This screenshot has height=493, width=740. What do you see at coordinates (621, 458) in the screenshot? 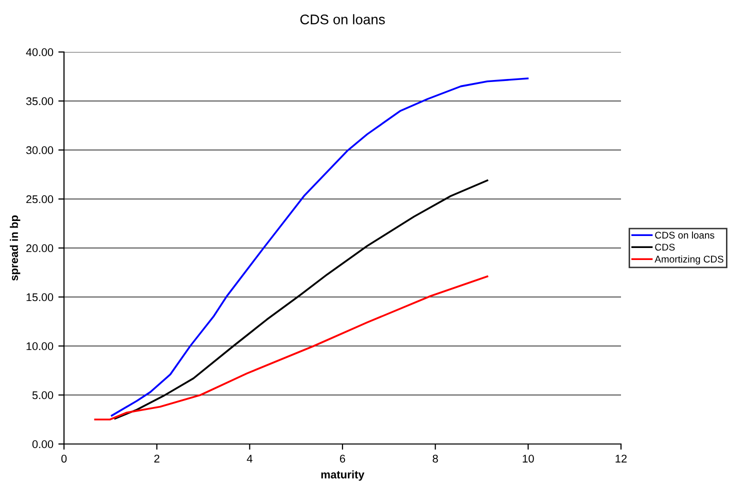
I see `x-tick-label: 12` at bounding box center [621, 458].